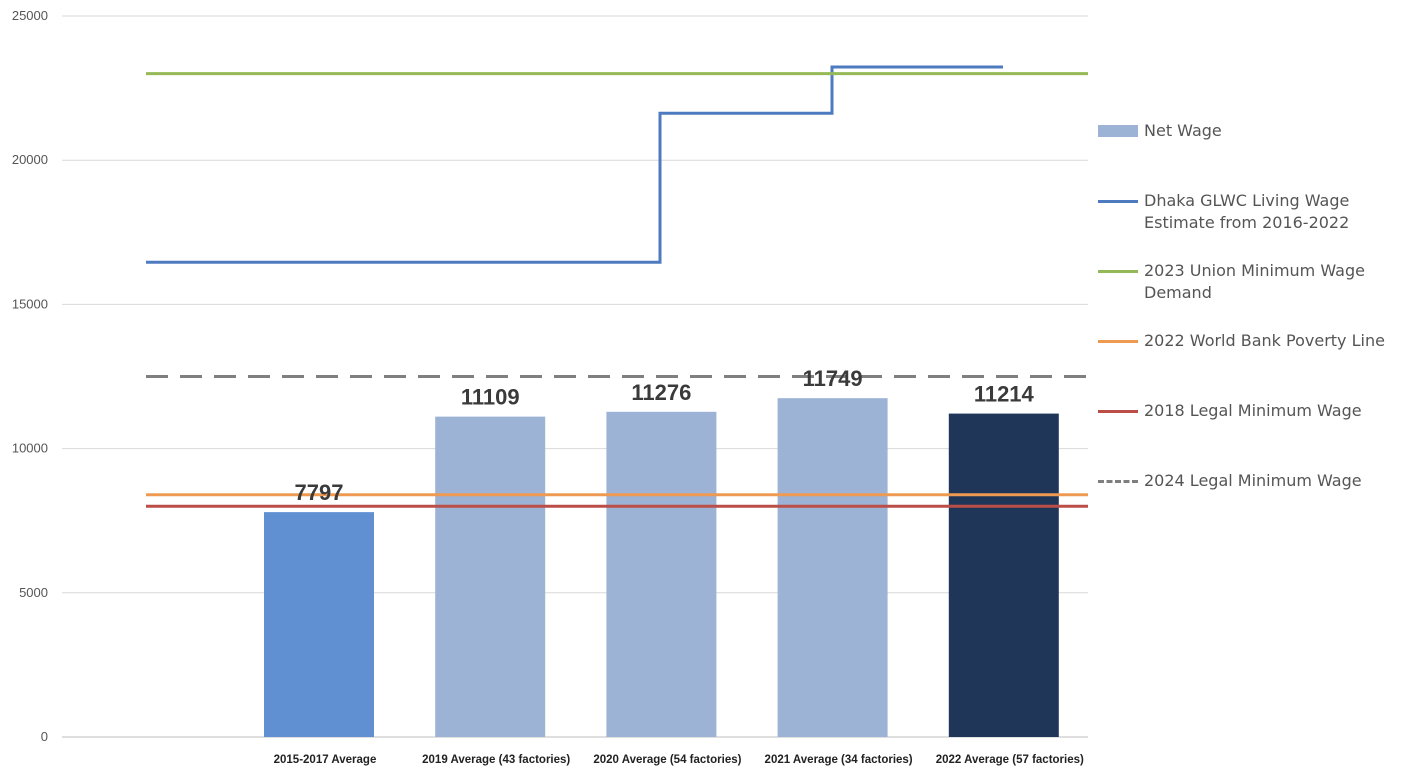  I want to click on y-tick-10000: 10000, so click(30, 448).